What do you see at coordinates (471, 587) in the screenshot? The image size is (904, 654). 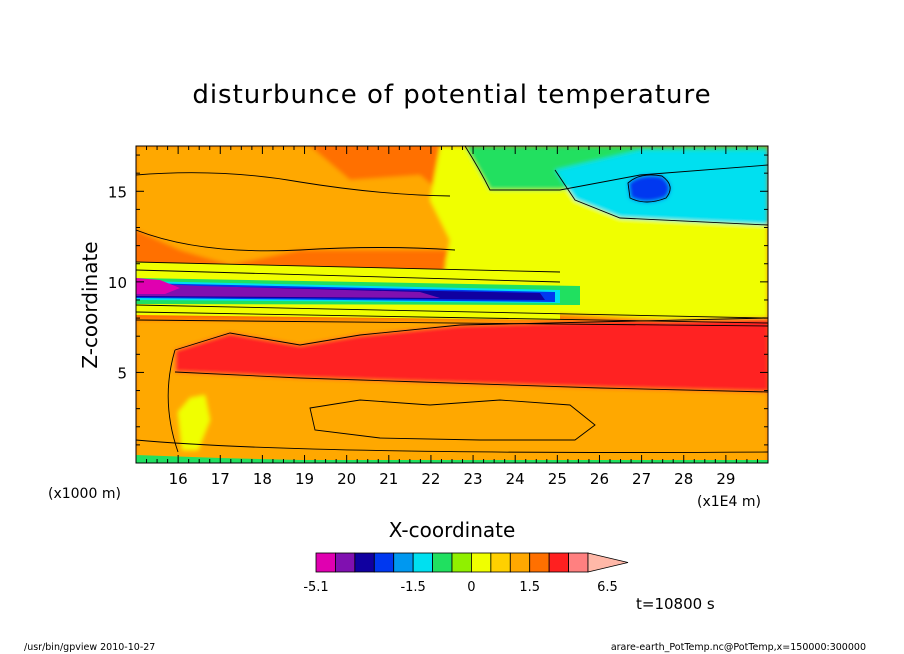 I see `colorbar-label: 0` at bounding box center [471, 587].